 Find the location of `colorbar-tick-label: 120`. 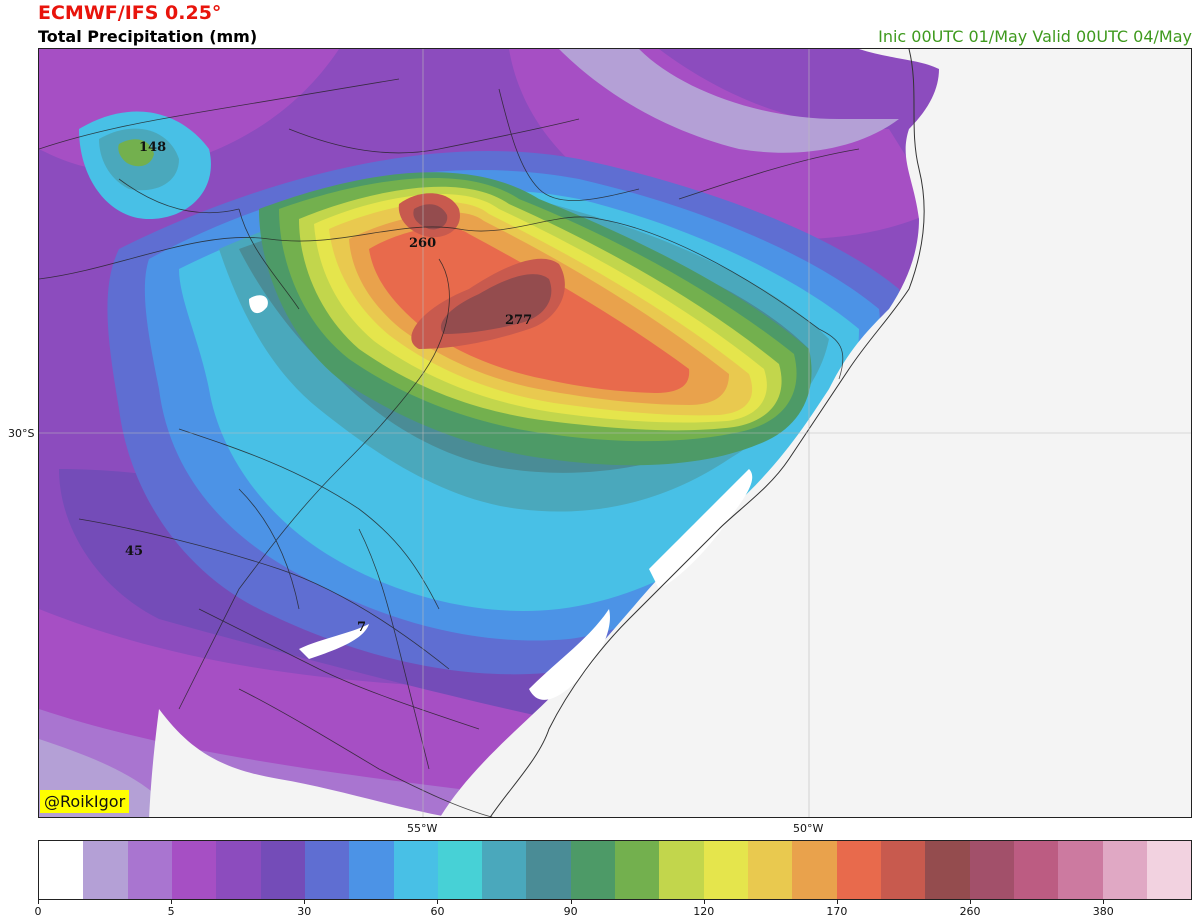

colorbar-tick-label: 120 is located at coordinates (704, 911).